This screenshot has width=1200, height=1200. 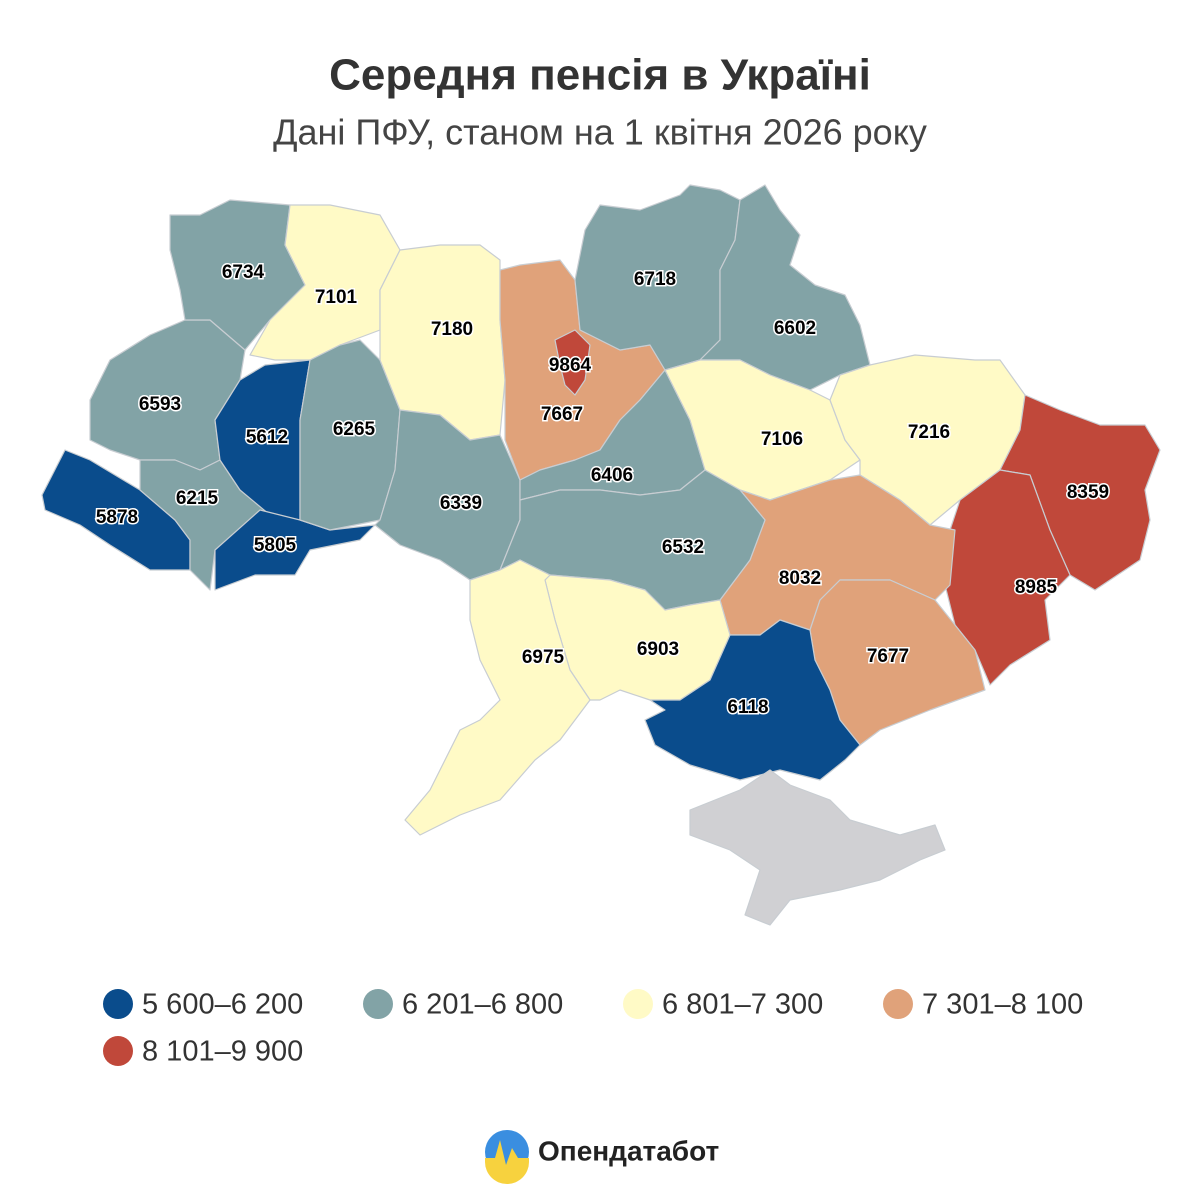 What do you see at coordinates (507, 1162) in the screenshot?
I see `brand-logo-wave` at bounding box center [507, 1162].